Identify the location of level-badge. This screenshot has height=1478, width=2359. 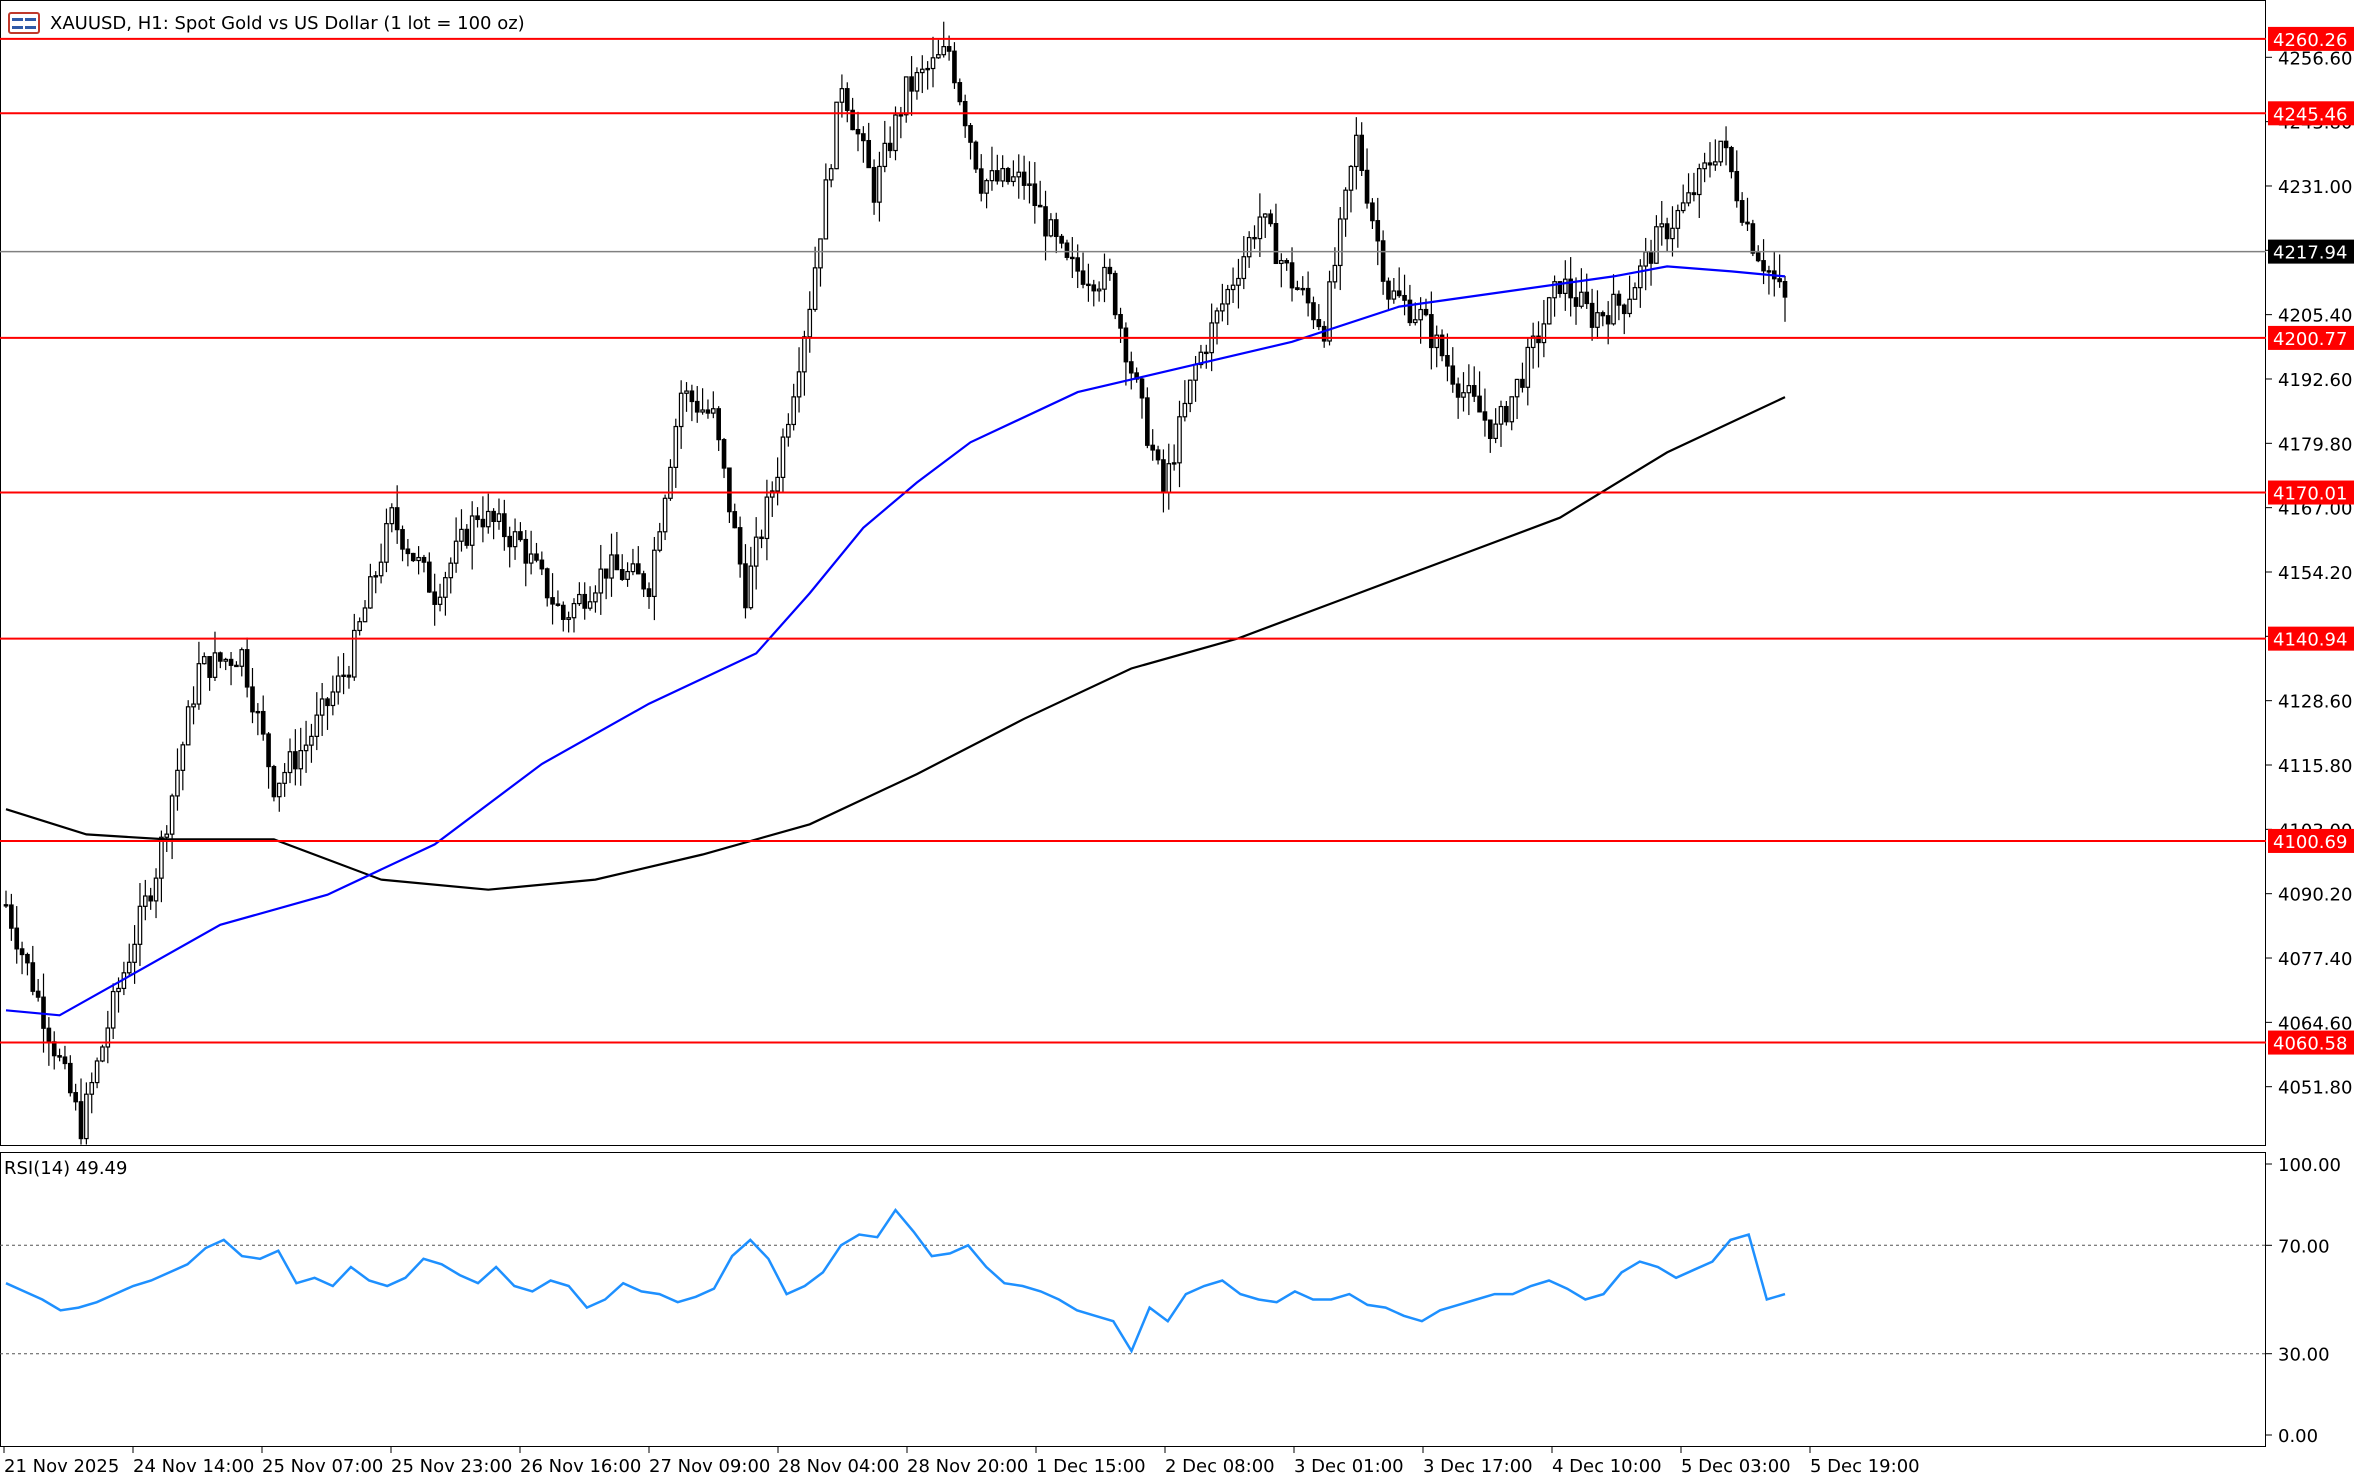
(2311, 840).